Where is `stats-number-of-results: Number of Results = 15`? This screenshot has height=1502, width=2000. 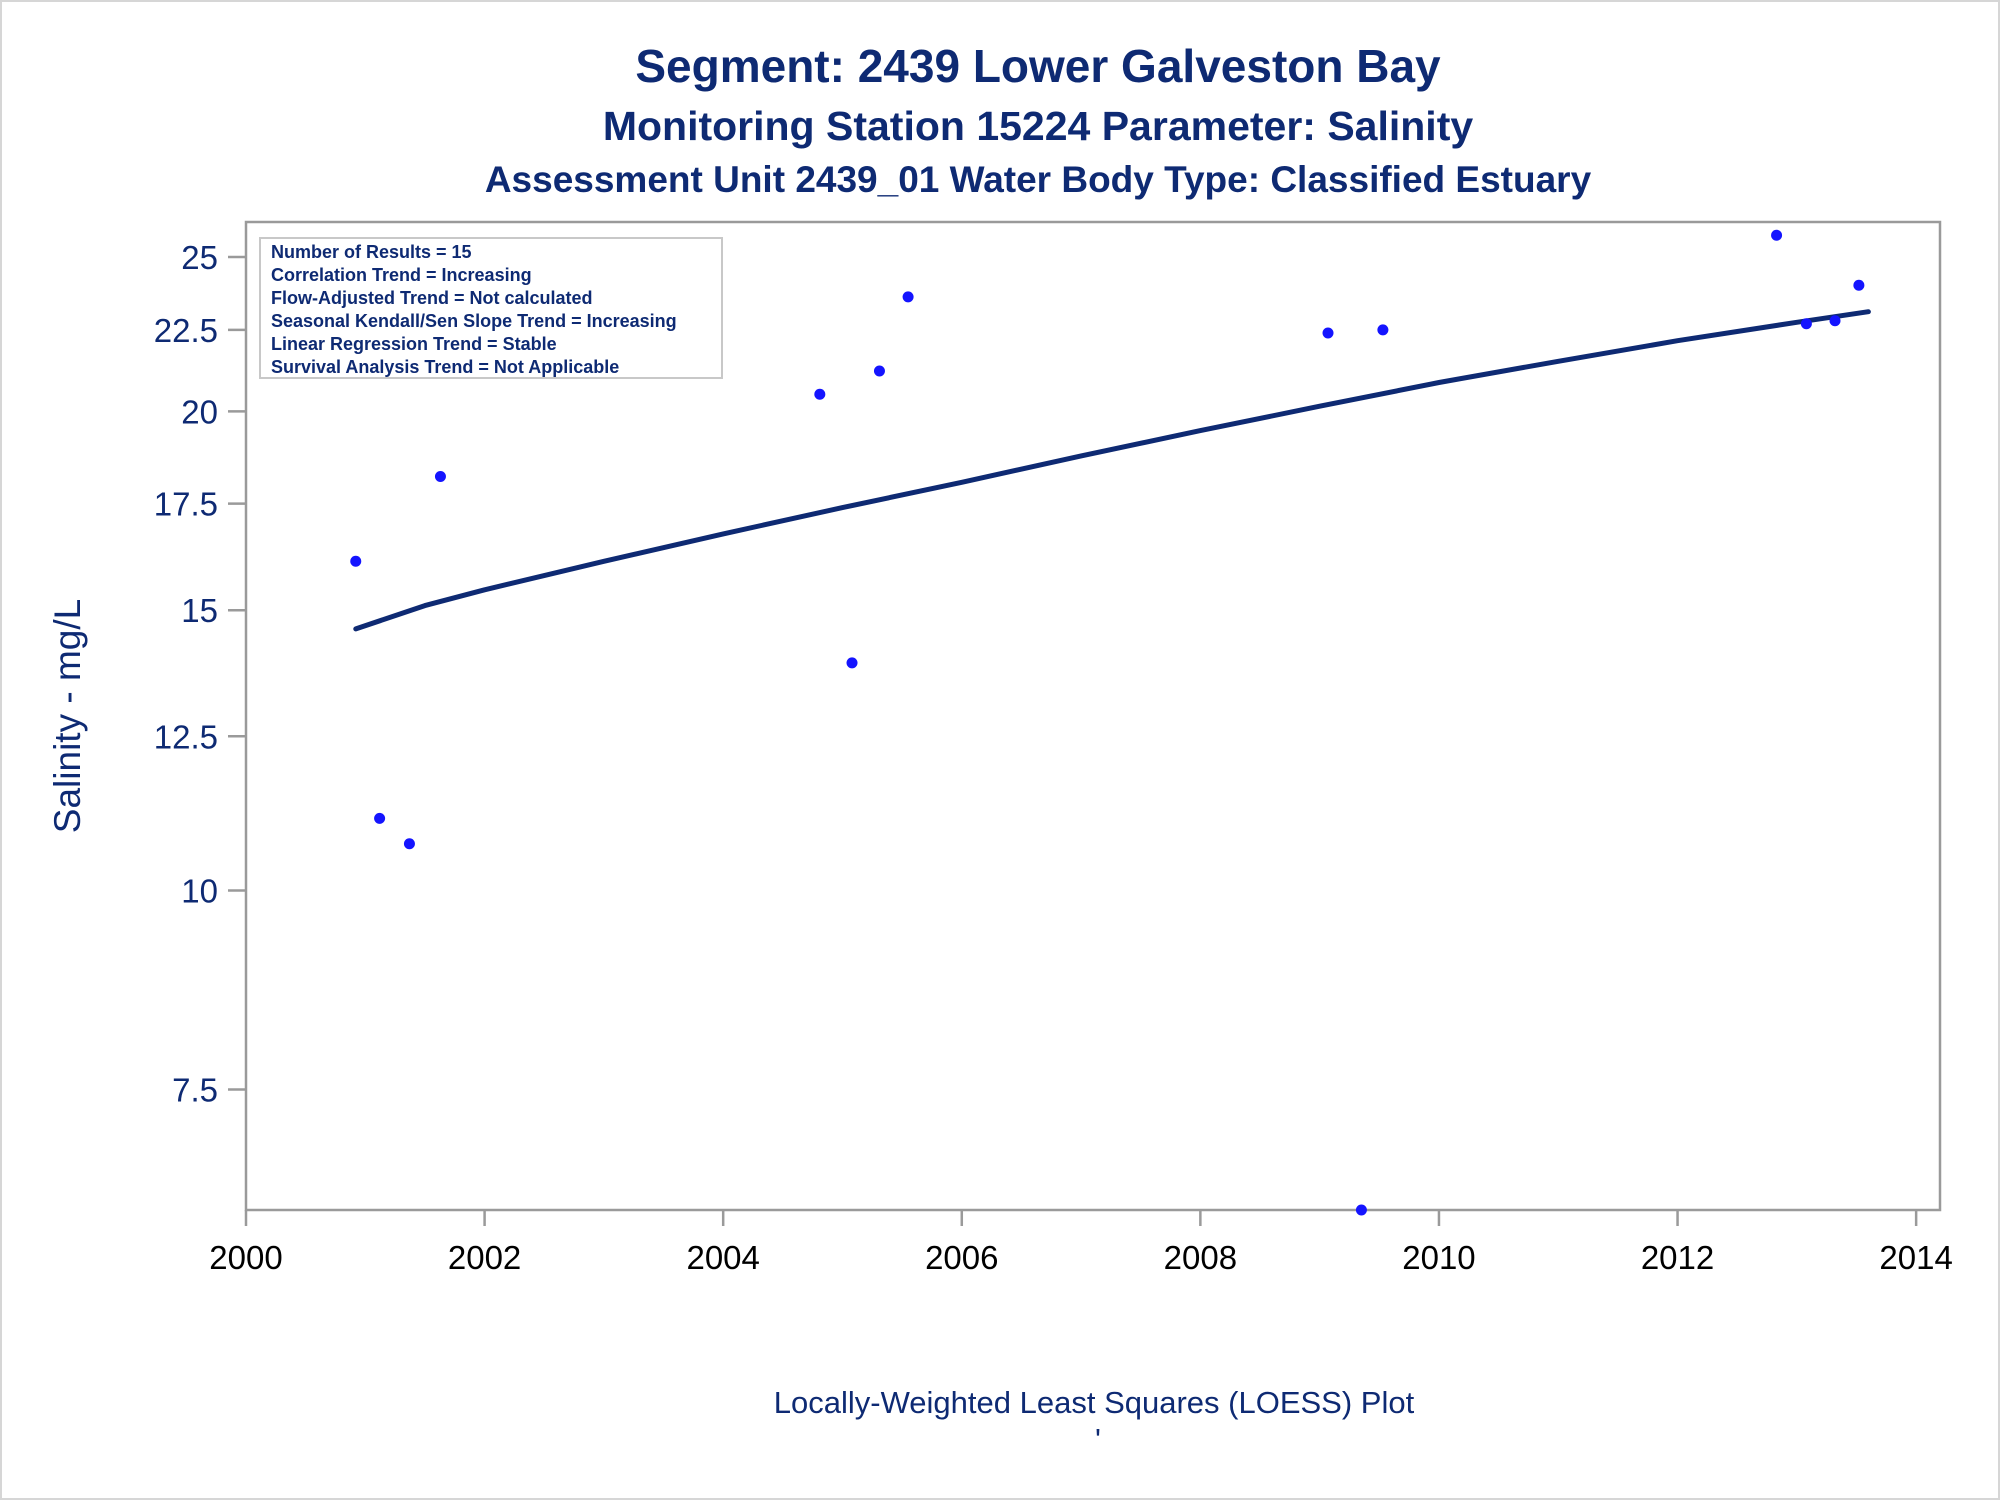 stats-number-of-results: Number of Results = 15 is located at coordinates (371, 252).